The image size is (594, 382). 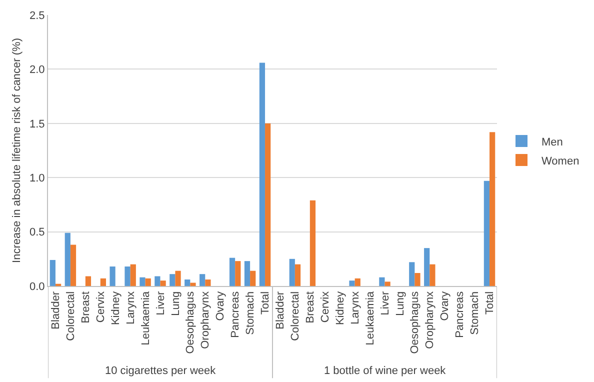 What do you see at coordinates (37, 178) in the screenshot?
I see `y-tick-label: 1.0` at bounding box center [37, 178].